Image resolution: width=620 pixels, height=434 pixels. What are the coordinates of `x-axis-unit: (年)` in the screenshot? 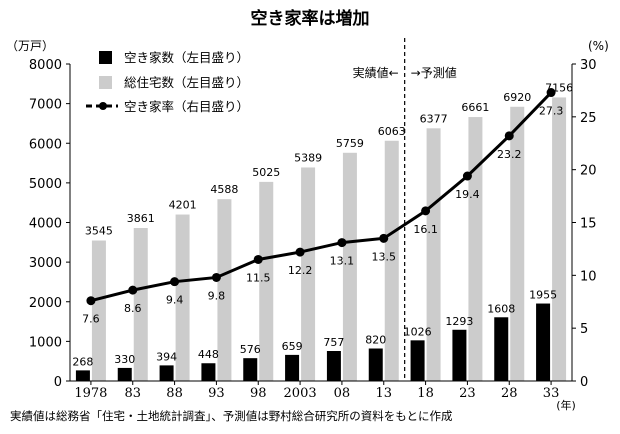 It's located at (566, 405).